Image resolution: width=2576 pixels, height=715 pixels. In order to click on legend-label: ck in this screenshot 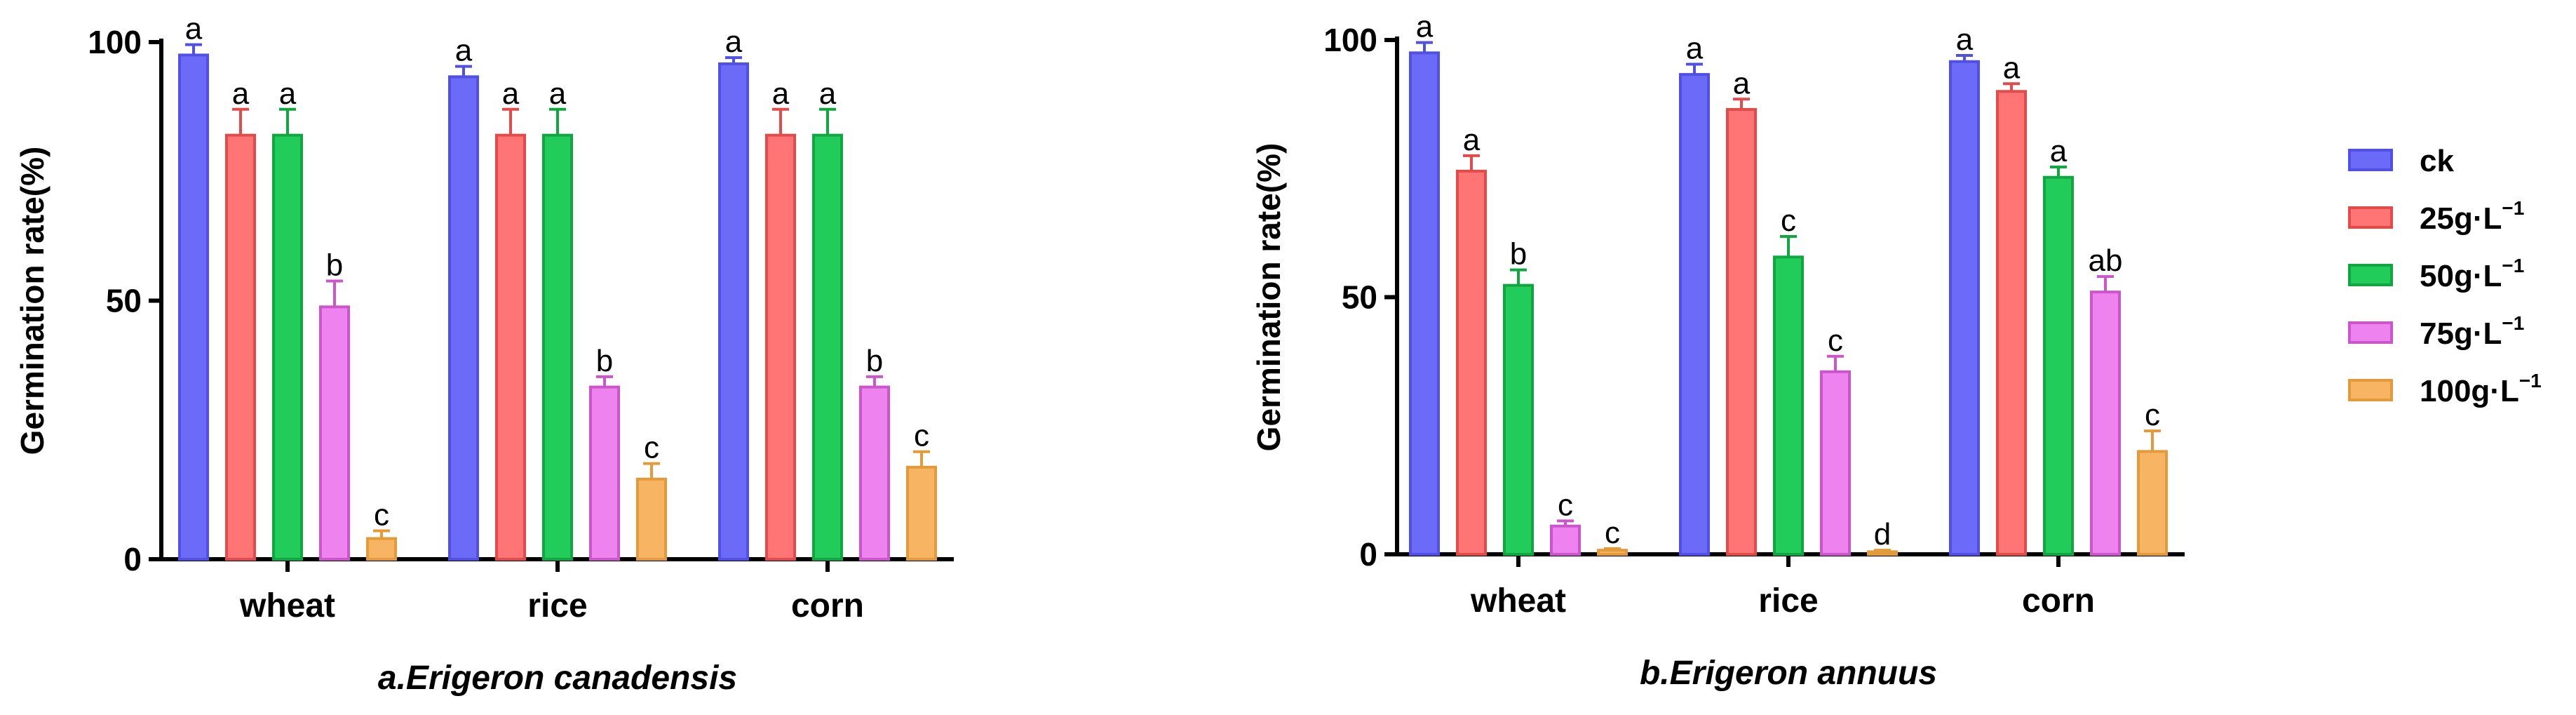, I will do `click(2437, 161)`.